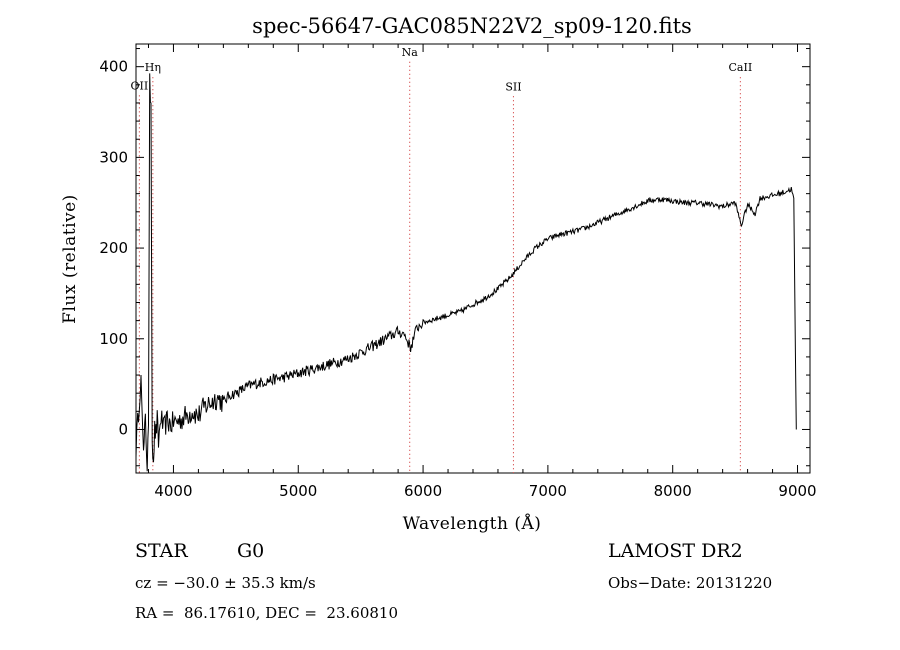  I want to click on redshift-velocity: cz = −30.0 ± 35.3 km/s, so click(225, 583).